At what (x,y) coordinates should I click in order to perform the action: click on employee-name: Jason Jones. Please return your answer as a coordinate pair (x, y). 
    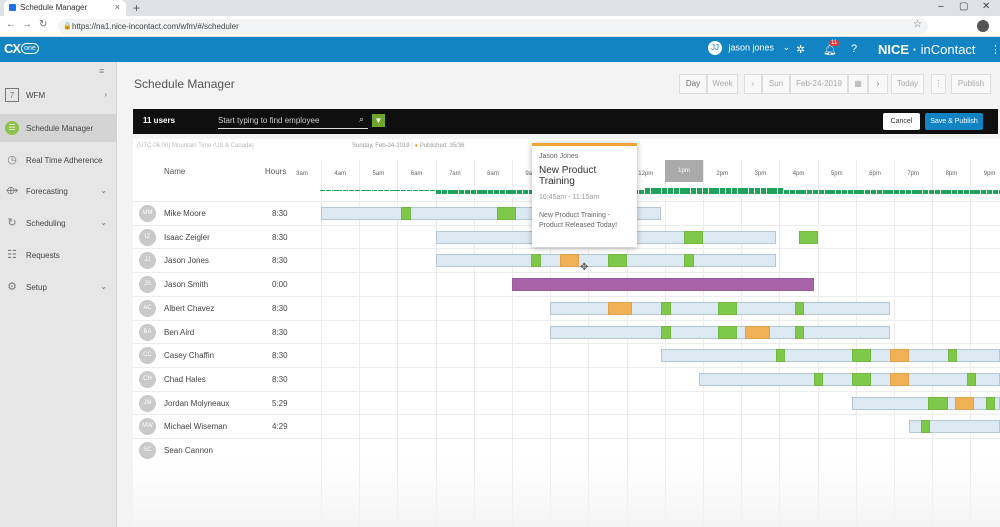
    Looking at the image, I should click on (186, 261).